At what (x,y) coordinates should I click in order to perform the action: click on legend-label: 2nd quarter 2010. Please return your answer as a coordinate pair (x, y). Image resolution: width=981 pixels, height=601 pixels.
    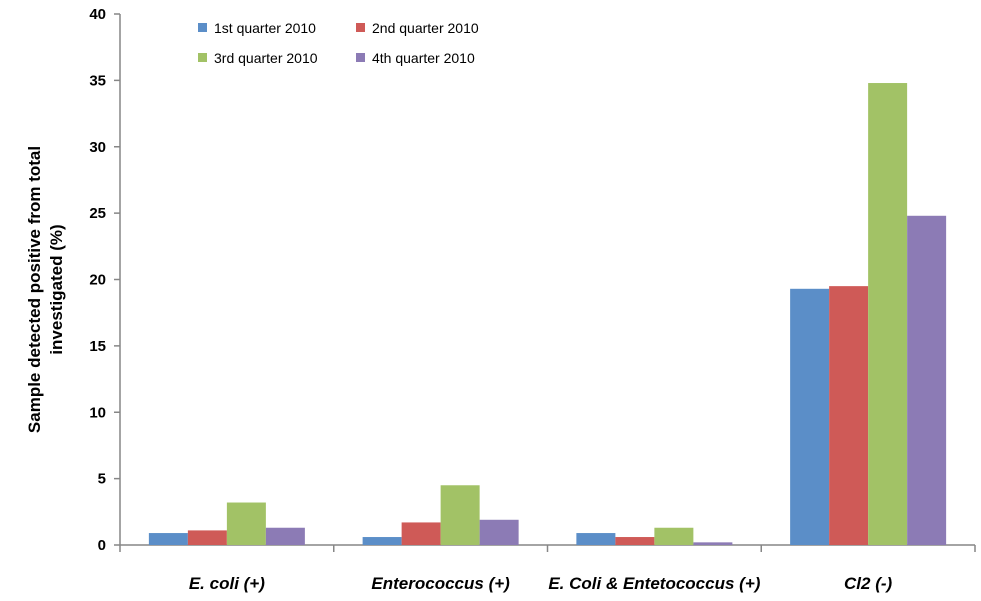
    Looking at the image, I should click on (425, 28).